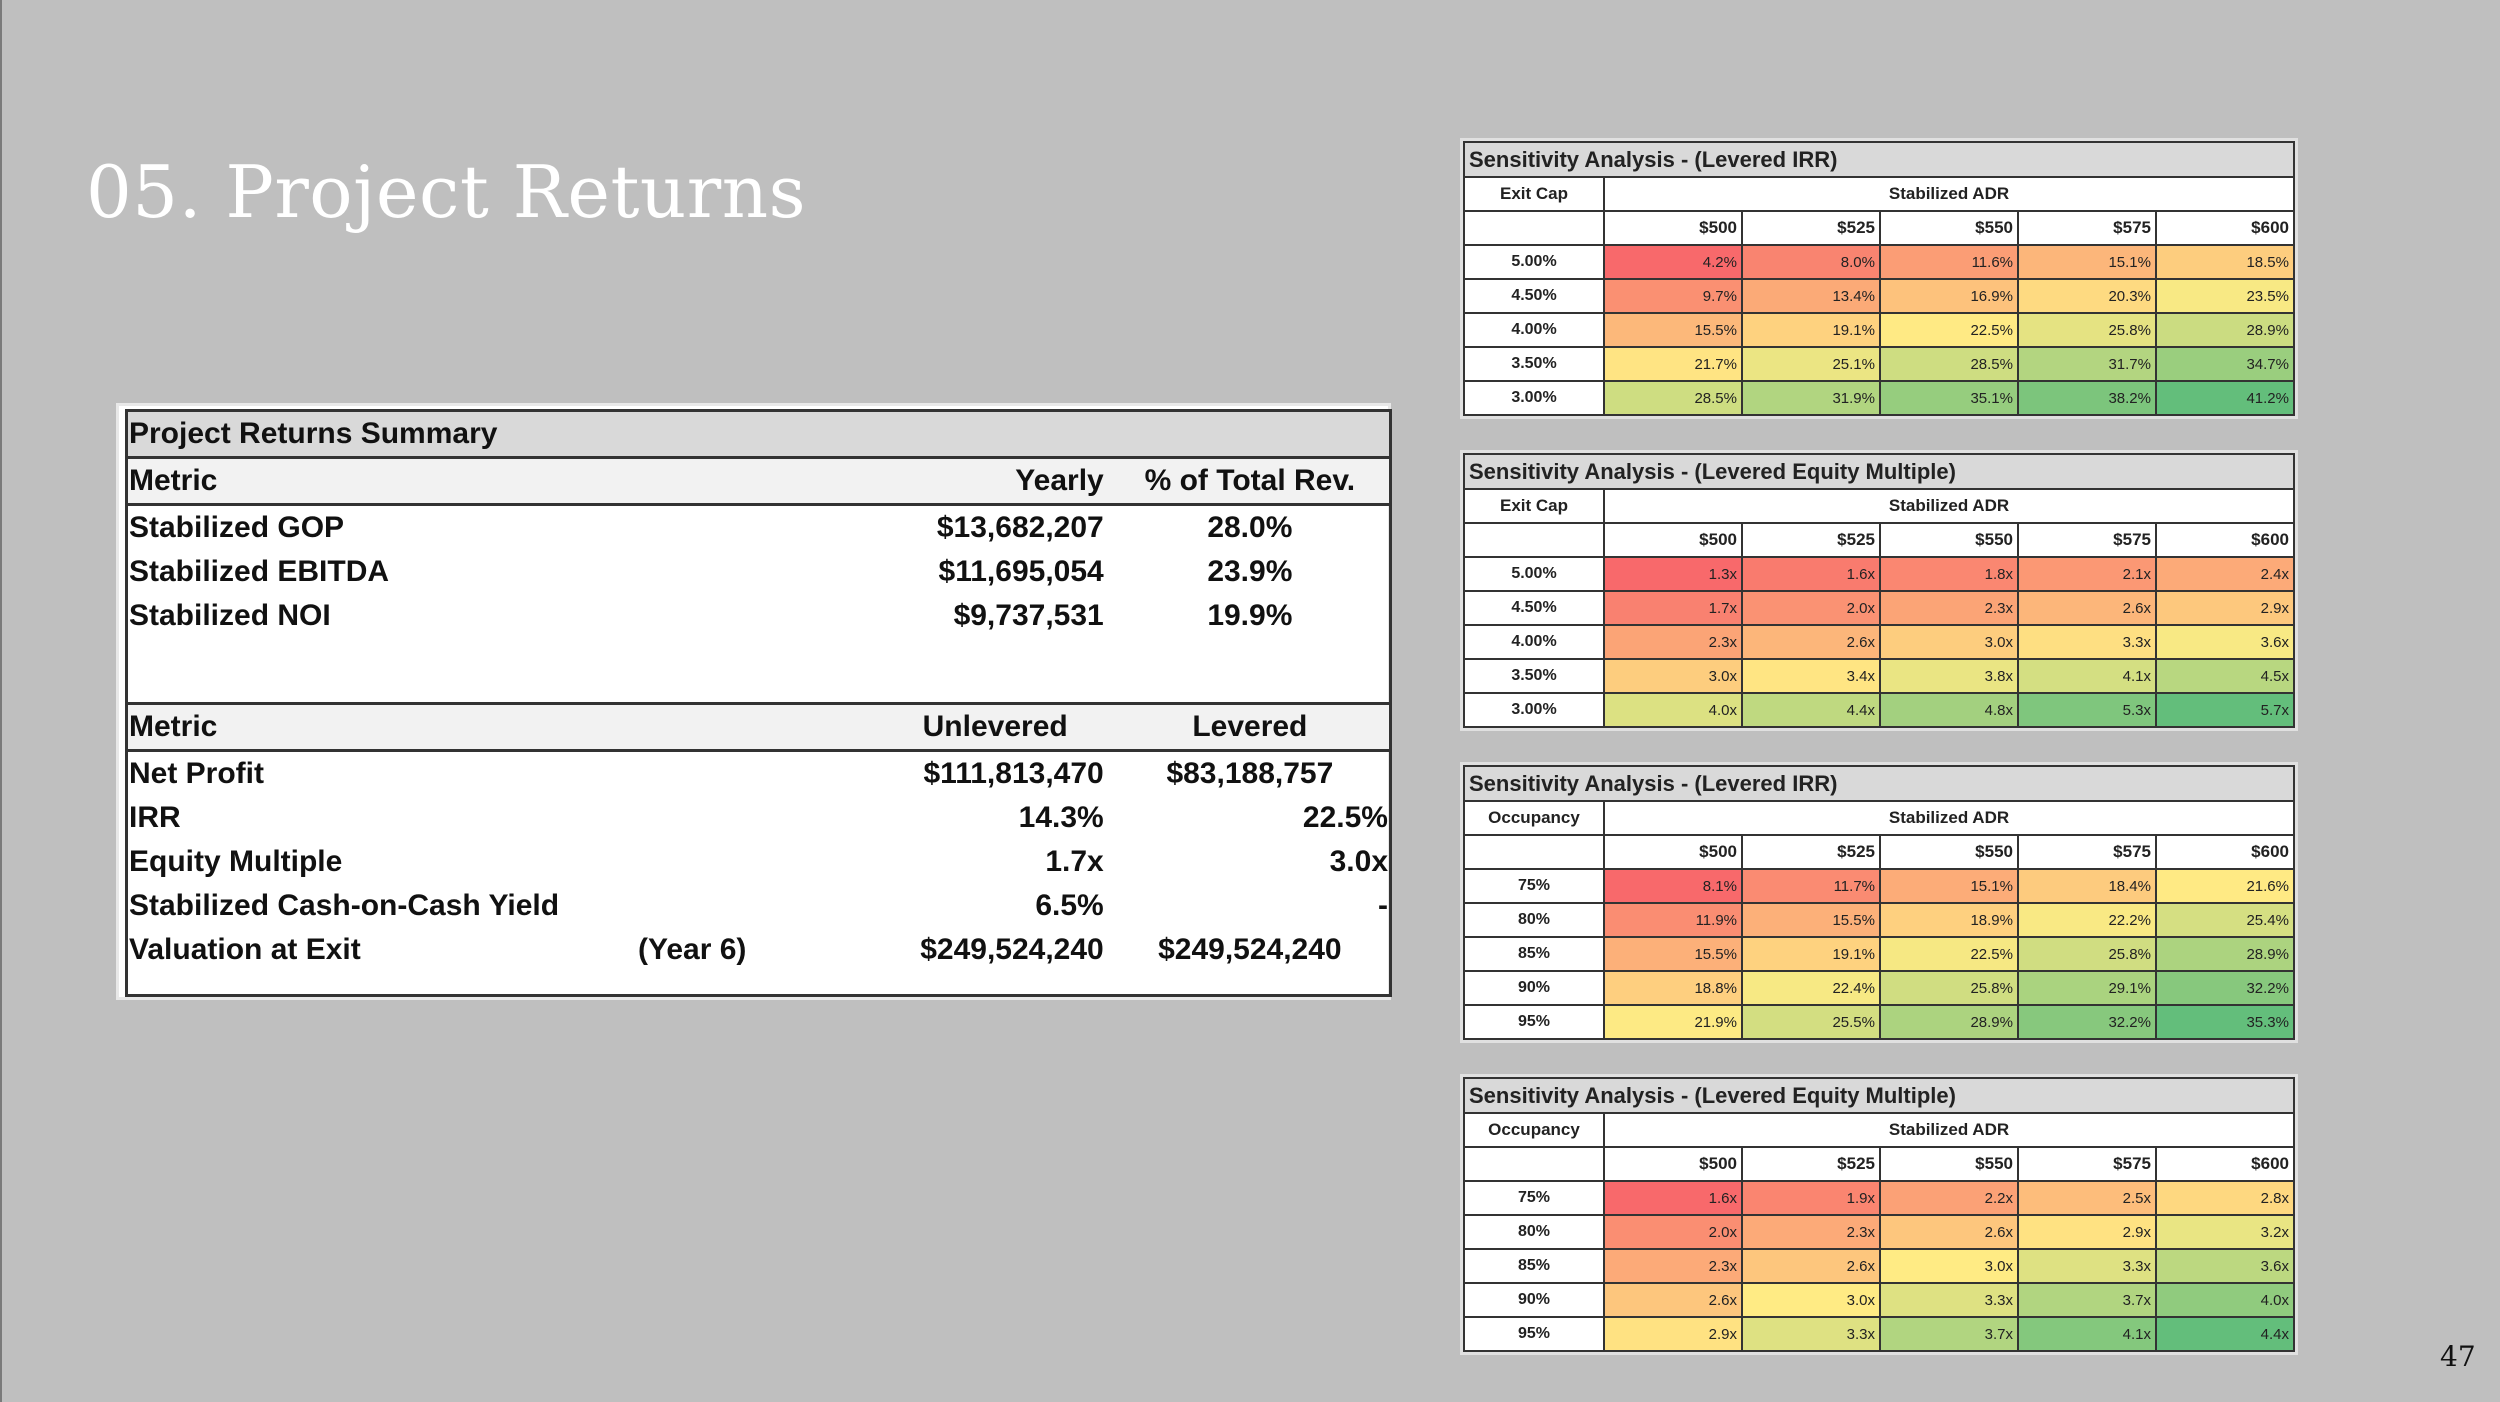 This screenshot has width=2500, height=1402. I want to click on table-row: Stabilized EBITDA $11,695,054 23.9%, so click(758, 572).